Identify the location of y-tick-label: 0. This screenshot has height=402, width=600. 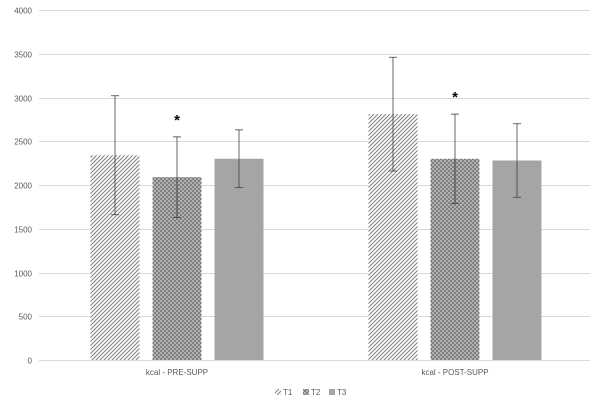
(30, 361).